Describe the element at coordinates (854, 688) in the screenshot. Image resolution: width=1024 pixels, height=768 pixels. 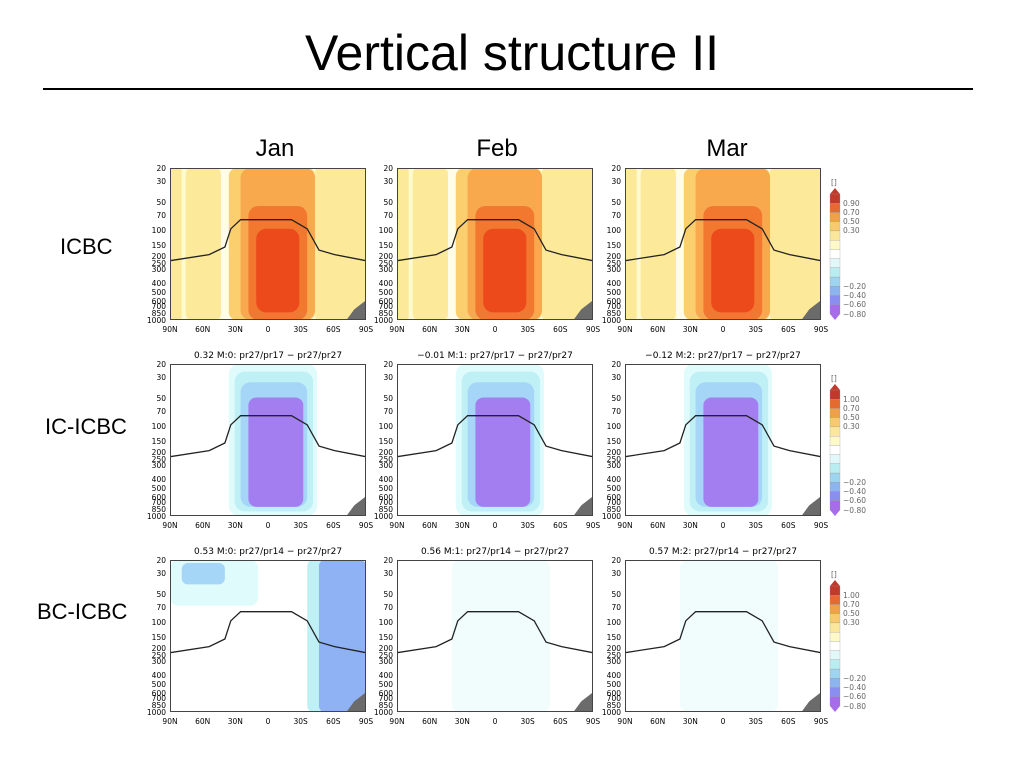
I see `legend-label: −0.40` at that location.